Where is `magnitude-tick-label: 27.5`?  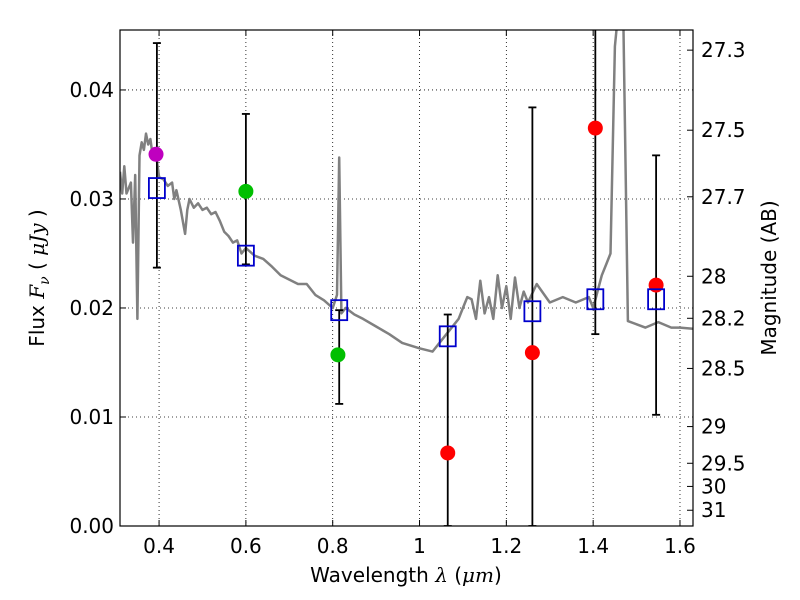
magnitude-tick-label: 27.5 is located at coordinates (723, 130).